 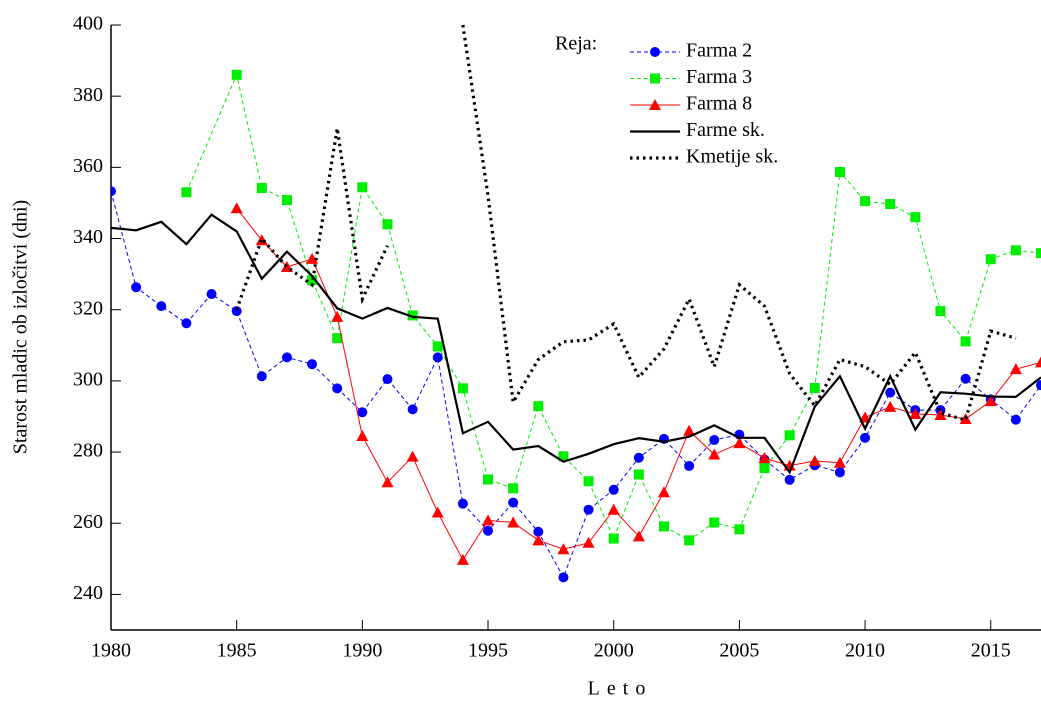 I want to click on x-tick-label: 2015, so click(x=991, y=651).